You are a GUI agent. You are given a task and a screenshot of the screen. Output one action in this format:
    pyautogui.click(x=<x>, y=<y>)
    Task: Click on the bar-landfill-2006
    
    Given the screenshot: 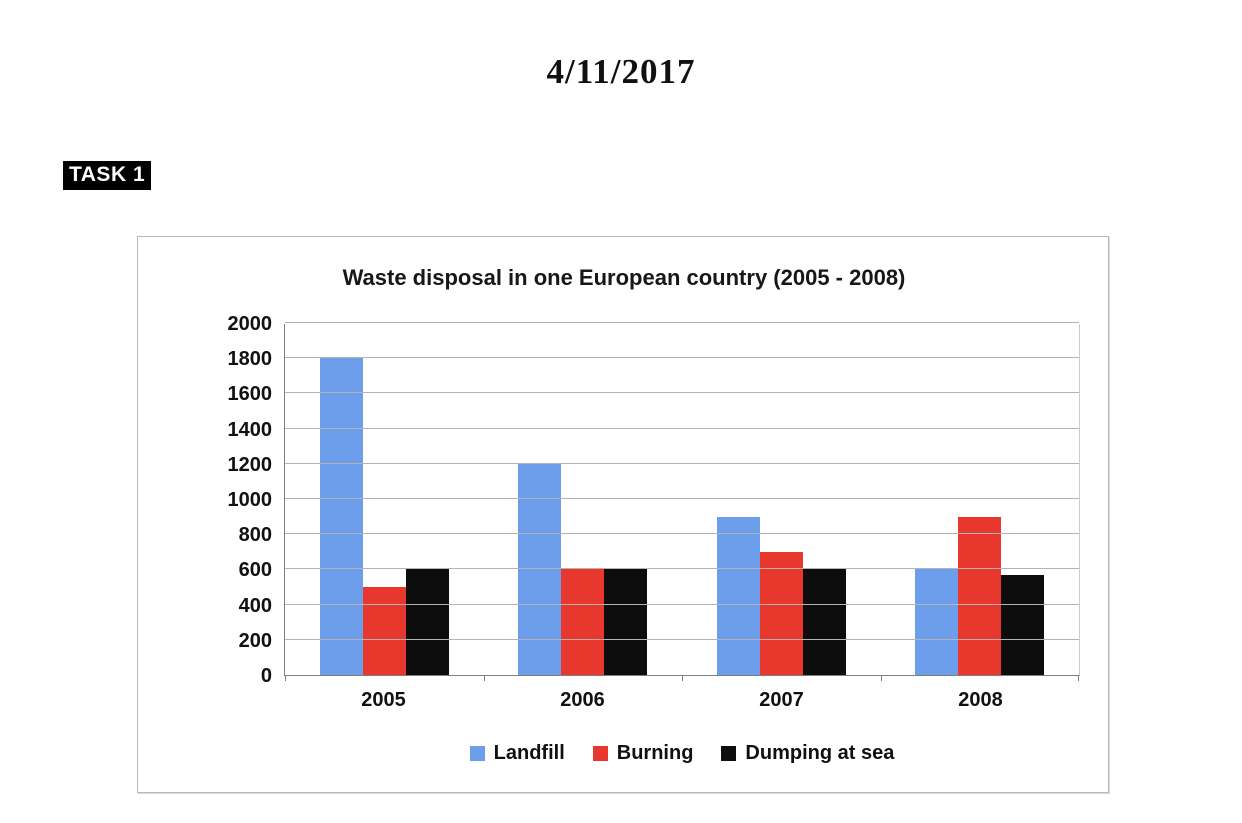 What is the action you would take?
    pyautogui.click(x=540, y=569)
    